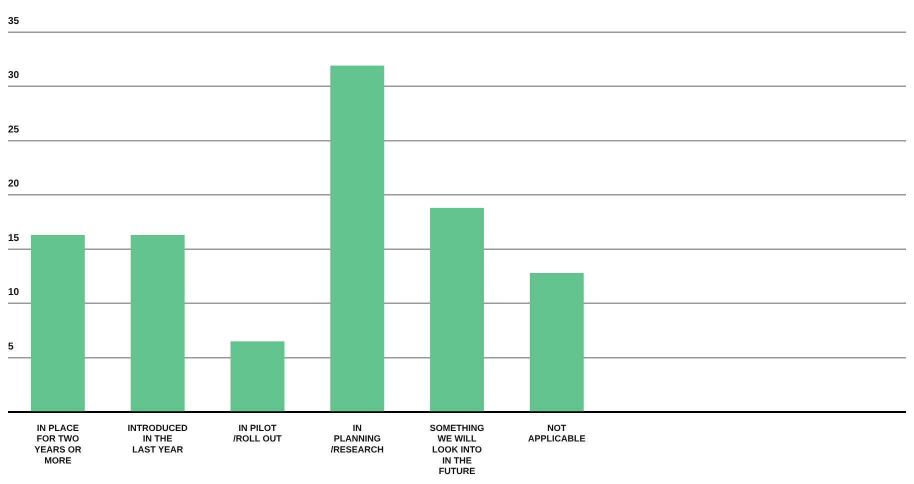  I want to click on y-tick-label: 35, so click(14, 21).